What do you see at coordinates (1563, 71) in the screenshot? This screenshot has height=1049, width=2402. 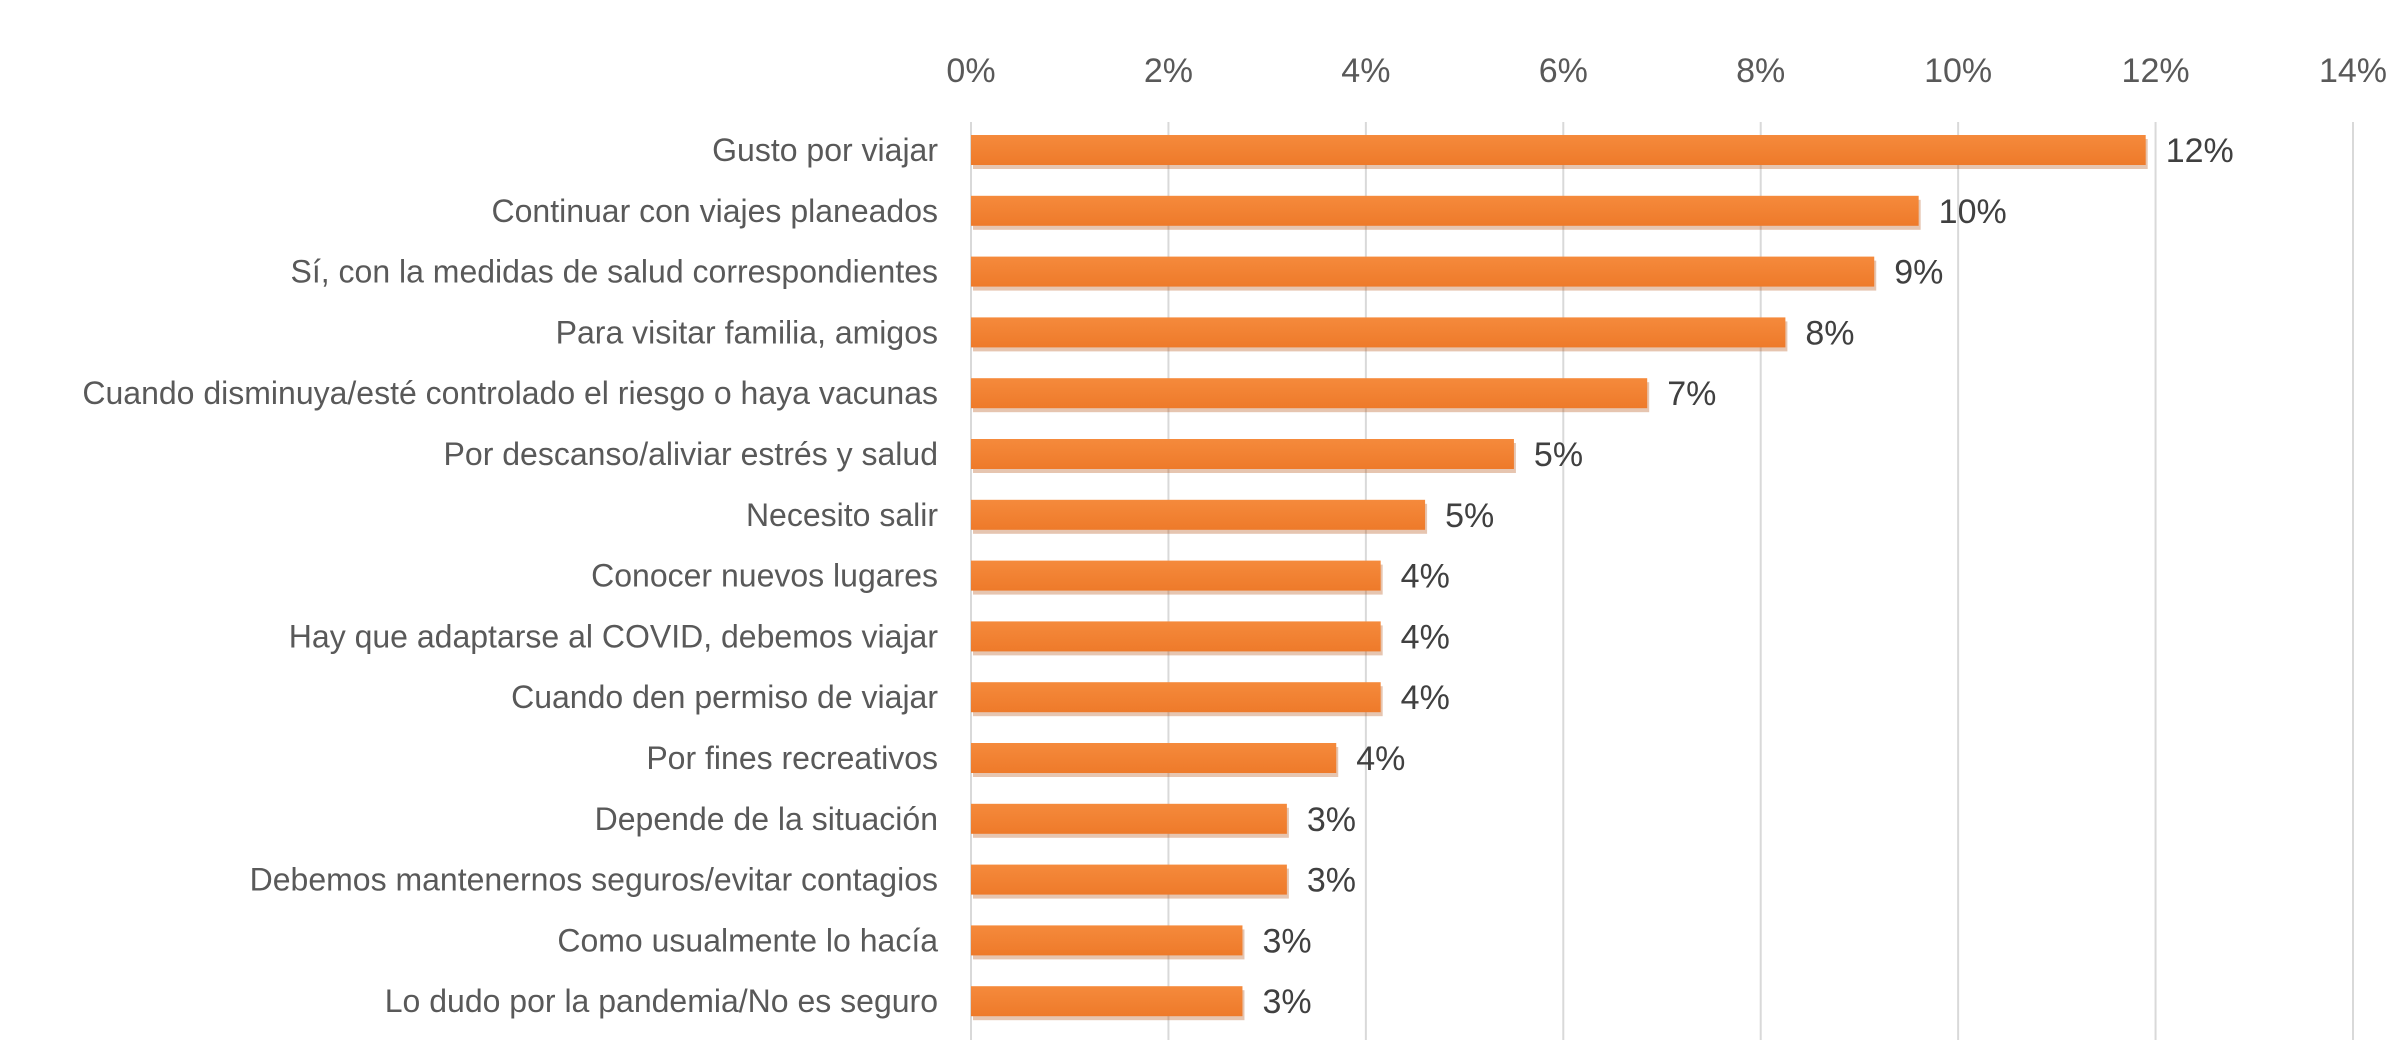 I see `x-tick-label: 6%` at bounding box center [1563, 71].